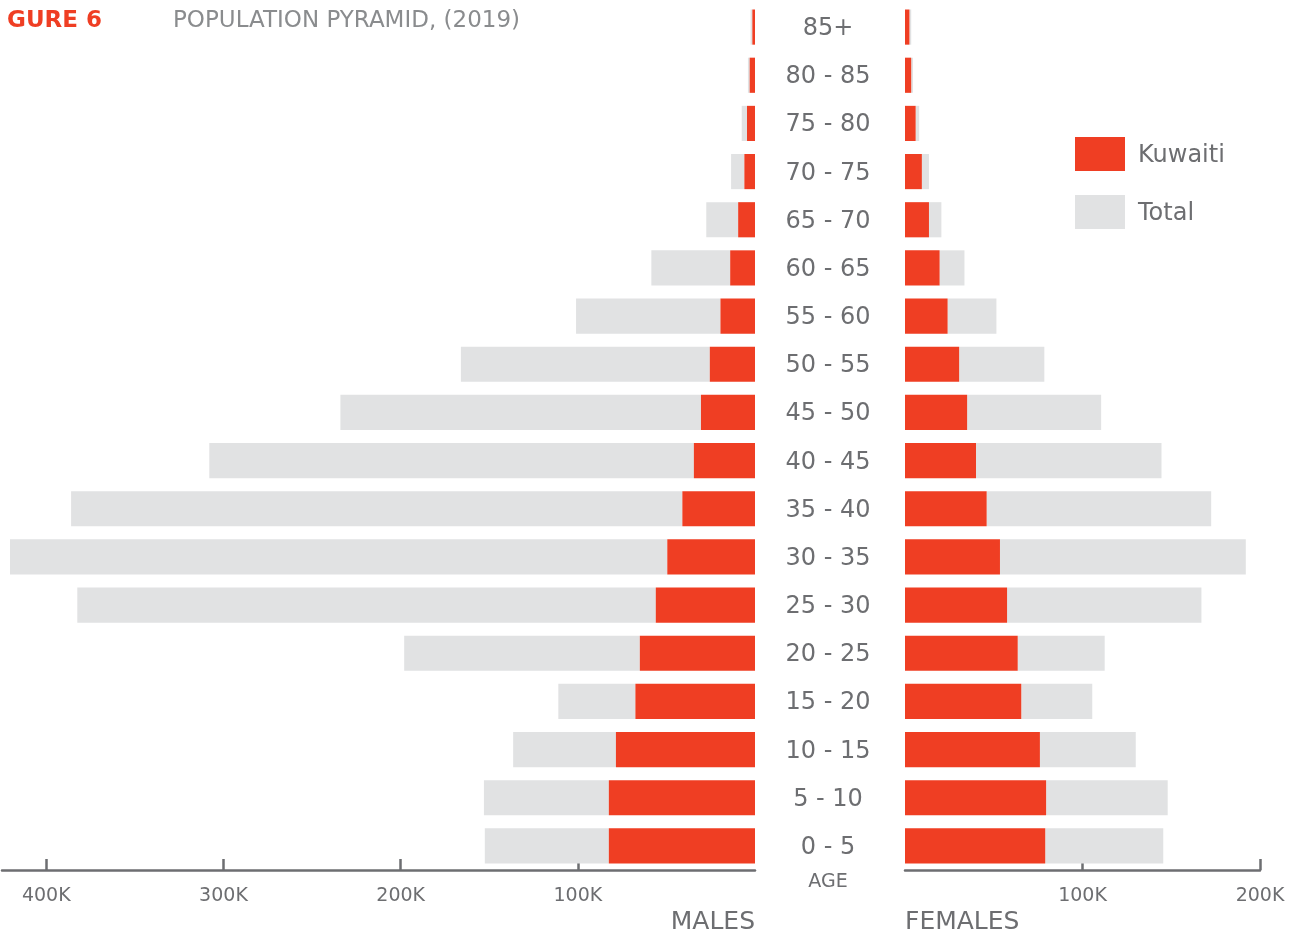 Image resolution: width=1306 pixels, height=933 pixels. Describe the element at coordinates (962, 919) in the screenshot. I see `x-axis-title: FEMALES` at that location.